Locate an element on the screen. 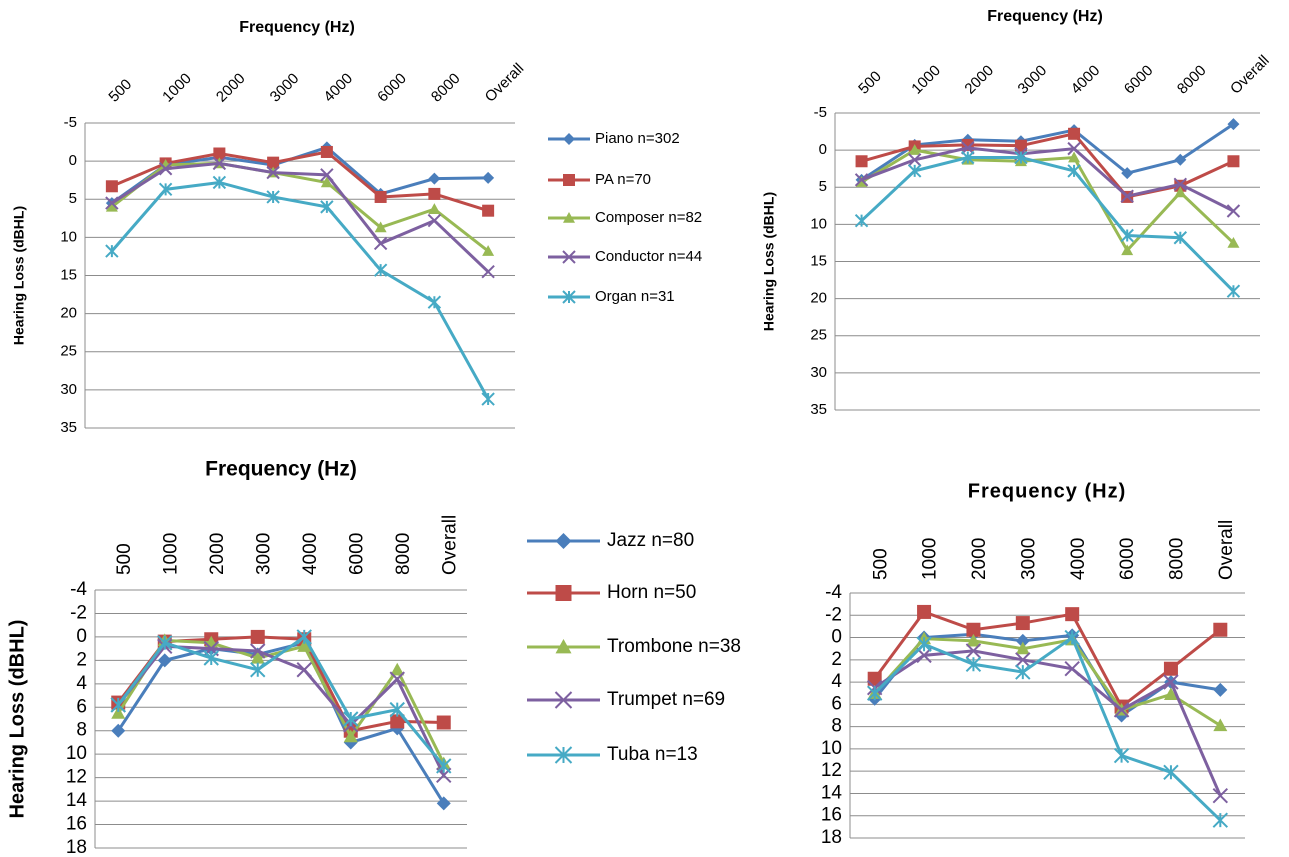 Image resolution: width=1289 pixels, height=857 pixels. y-tick-label: 15 is located at coordinates (818, 260).